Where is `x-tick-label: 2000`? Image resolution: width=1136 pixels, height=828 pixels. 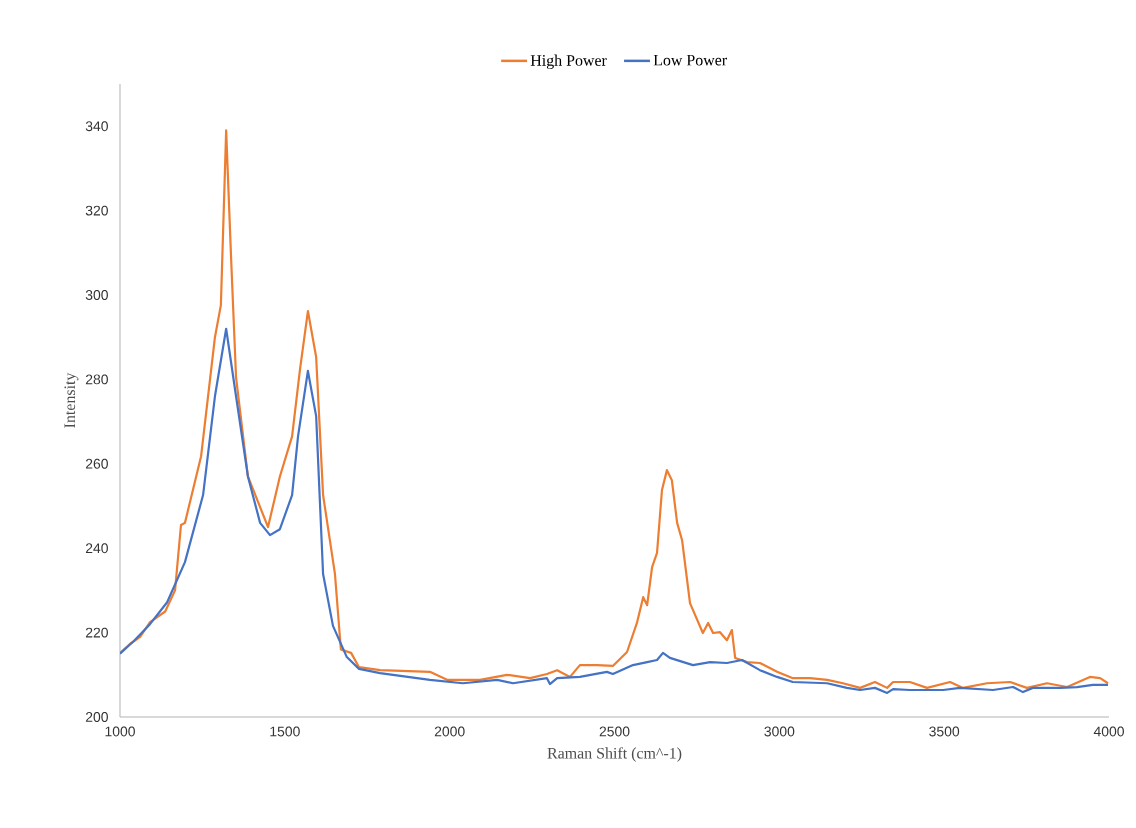
x-tick-label: 2000 is located at coordinates (449, 731).